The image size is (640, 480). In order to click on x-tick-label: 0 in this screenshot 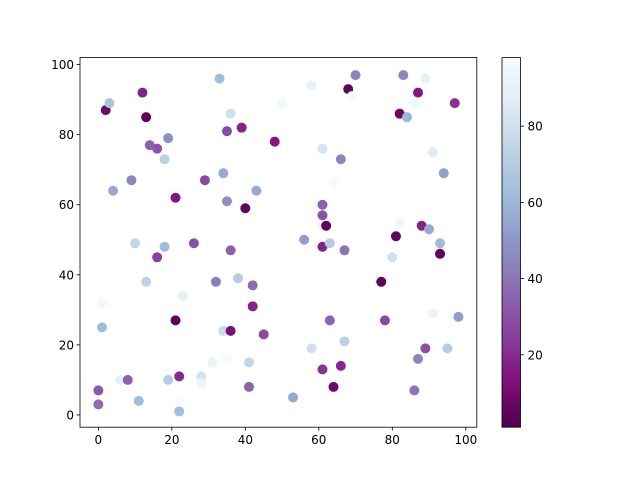, I will do `click(99, 440)`.